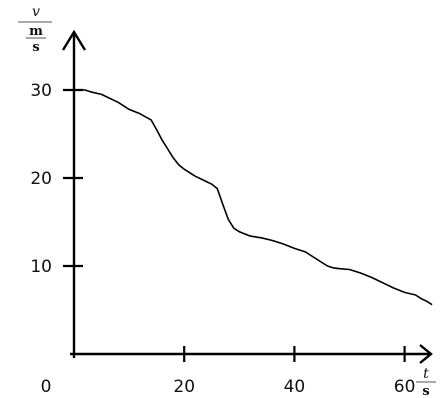 The image size is (442, 398). What do you see at coordinates (41, 91) in the screenshot?
I see `y-tick-label-2: 30` at bounding box center [41, 91].